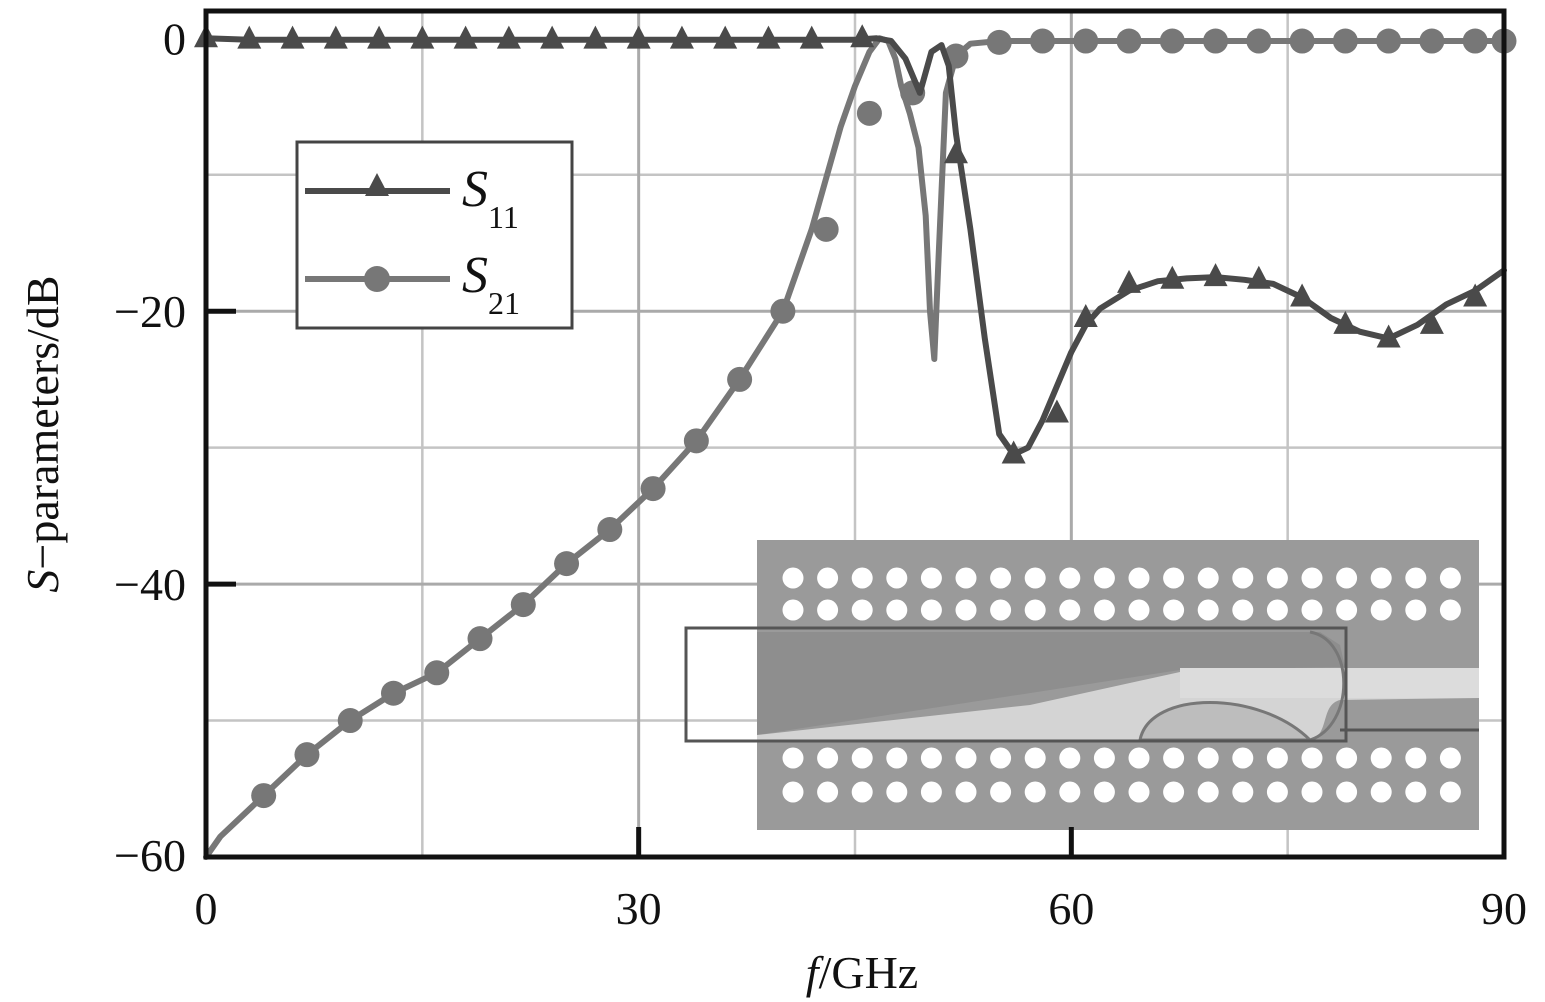  What do you see at coordinates (491, 284) in the screenshot?
I see `legend-s21-label: S21` at bounding box center [491, 284].